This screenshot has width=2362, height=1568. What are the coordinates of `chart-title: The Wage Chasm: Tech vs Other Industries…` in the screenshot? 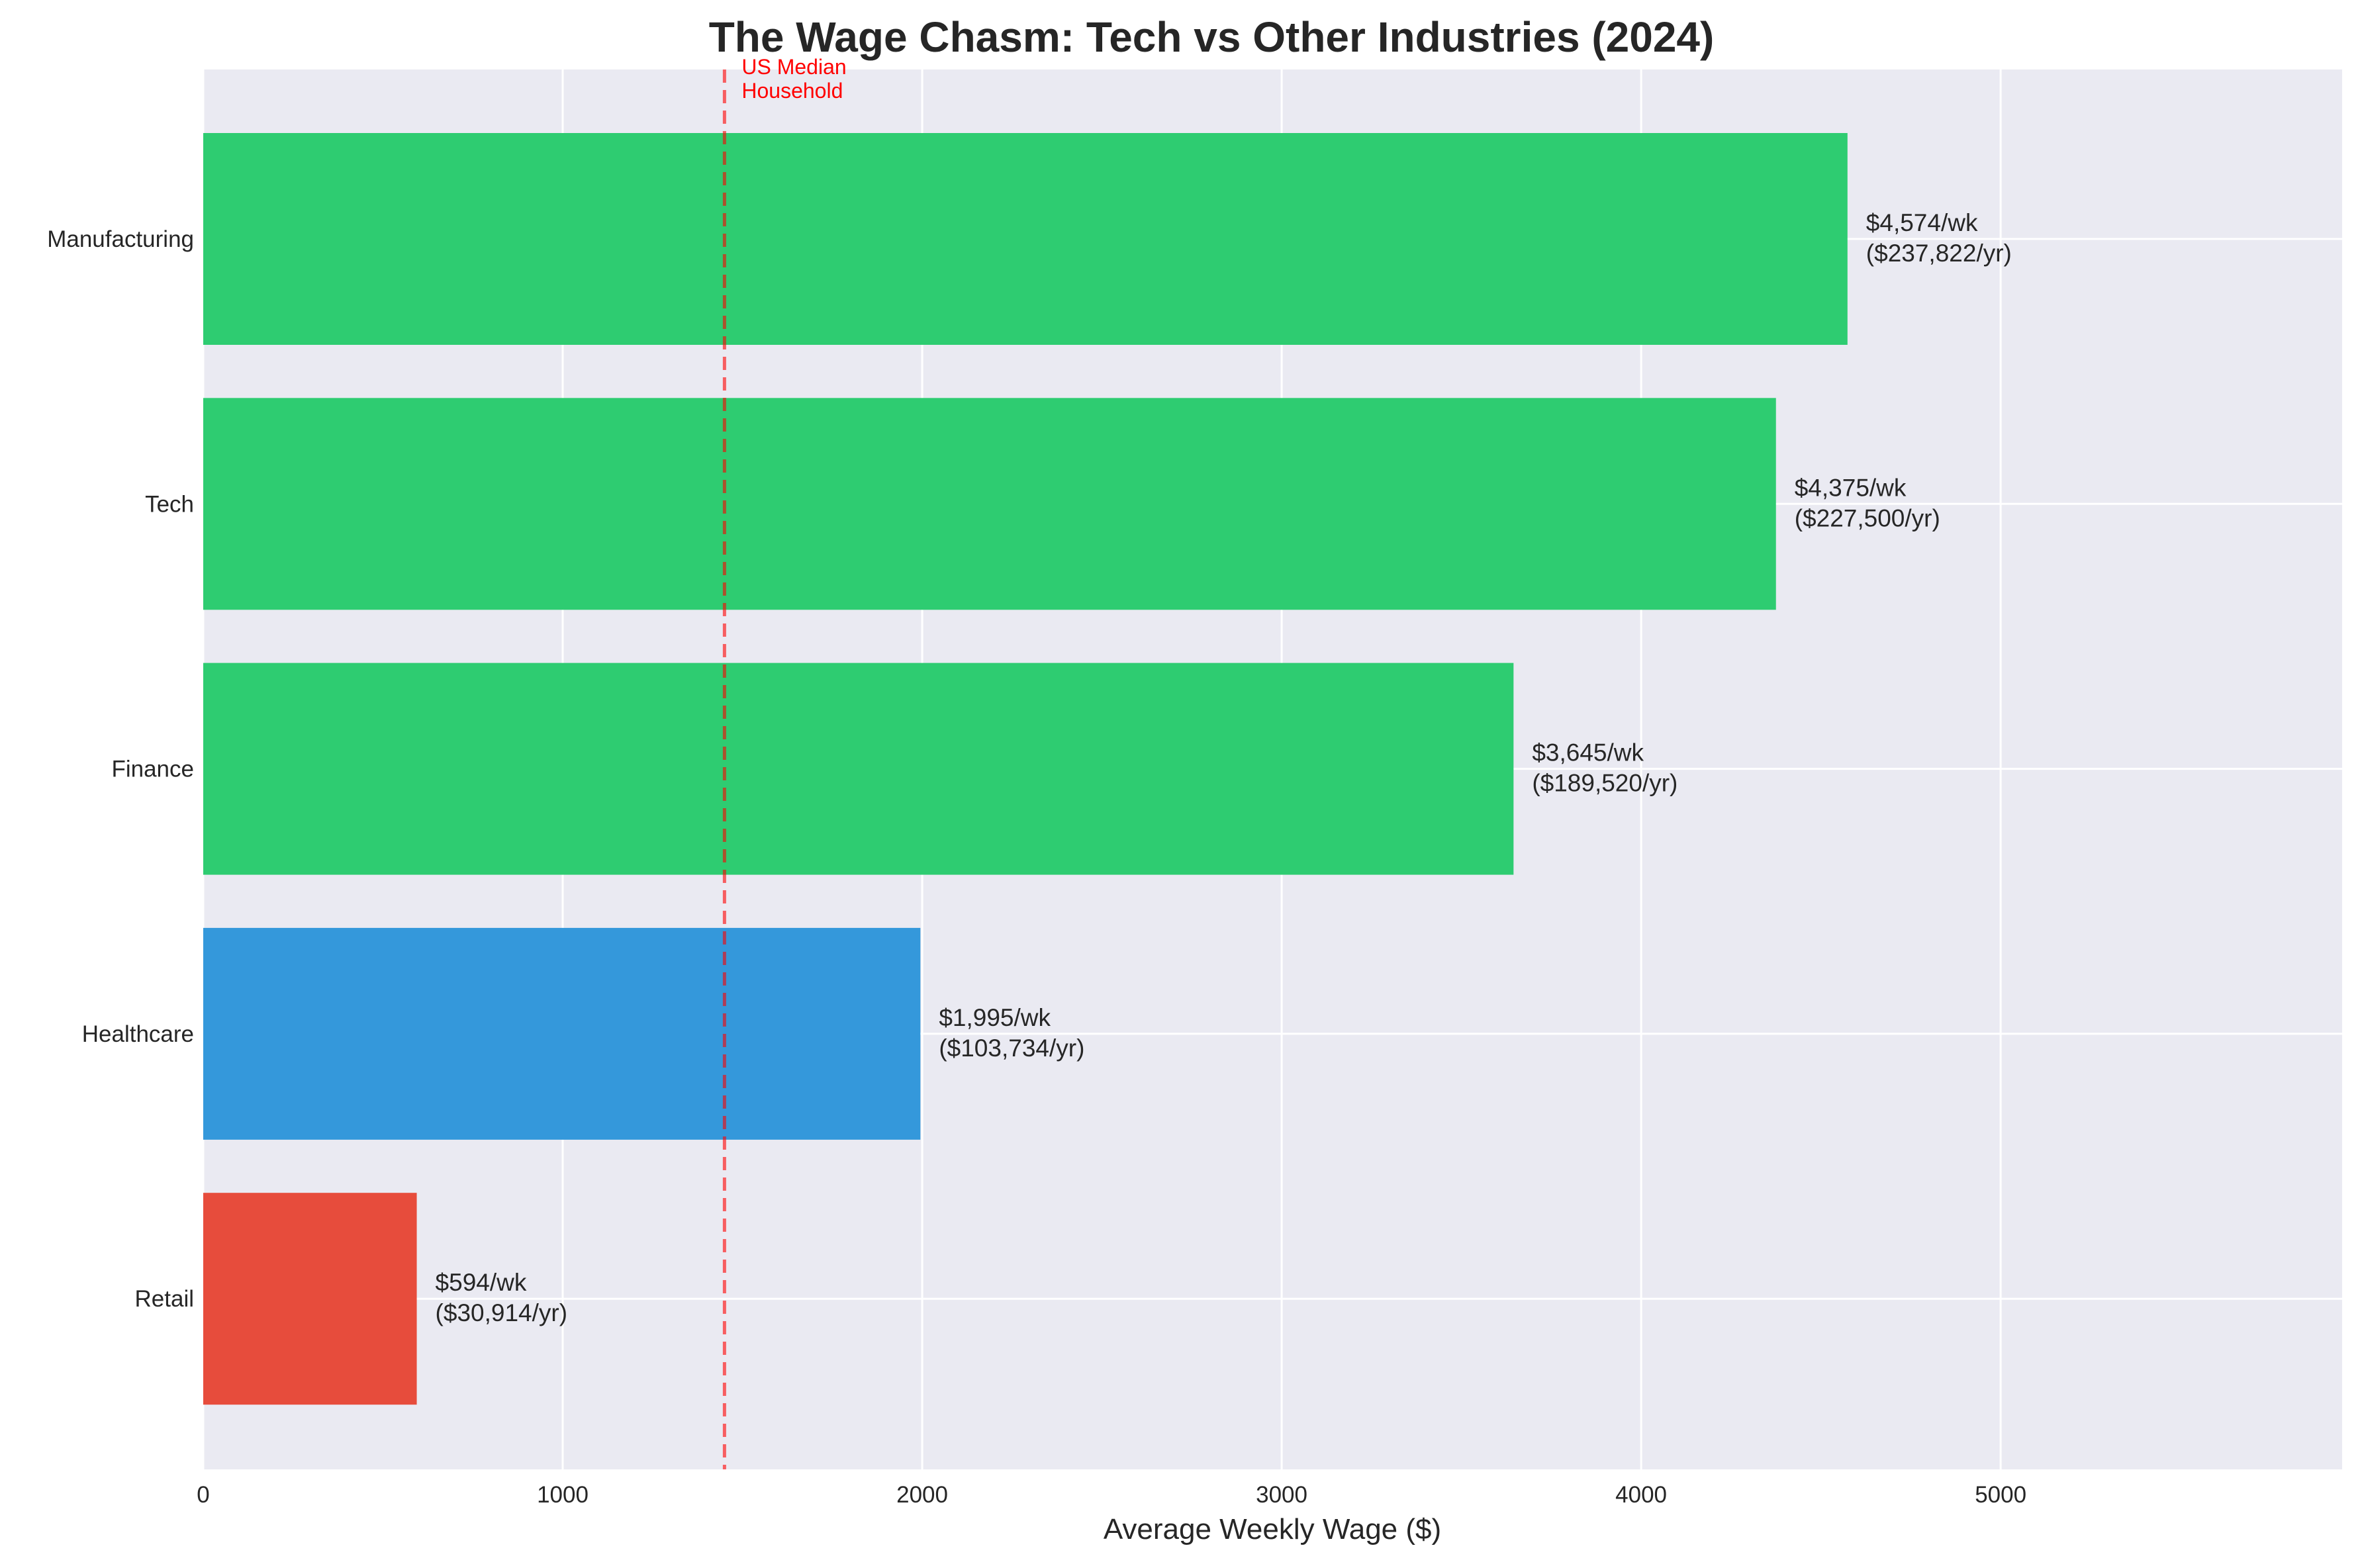 It's located at (1212, 37).